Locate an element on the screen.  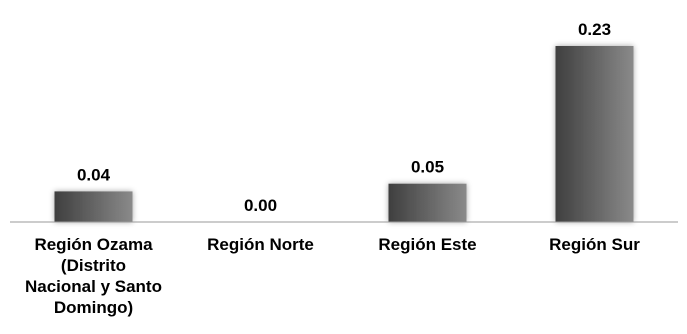
value-label-2: 0.00 is located at coordinates (260, 205).